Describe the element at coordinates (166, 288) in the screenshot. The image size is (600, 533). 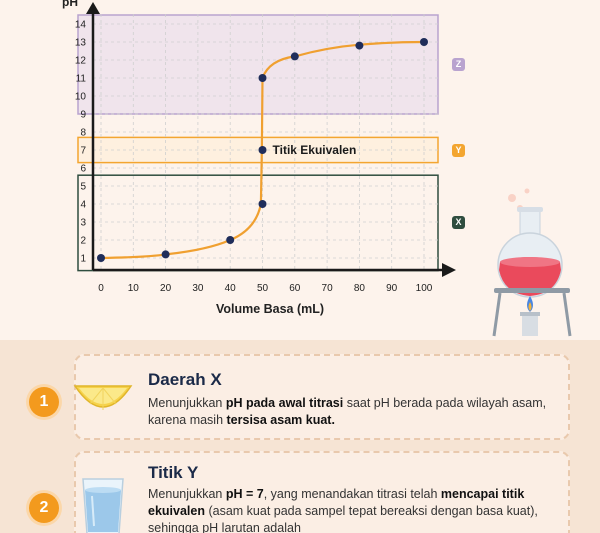
I see `x-tick-label: 20` at that location.